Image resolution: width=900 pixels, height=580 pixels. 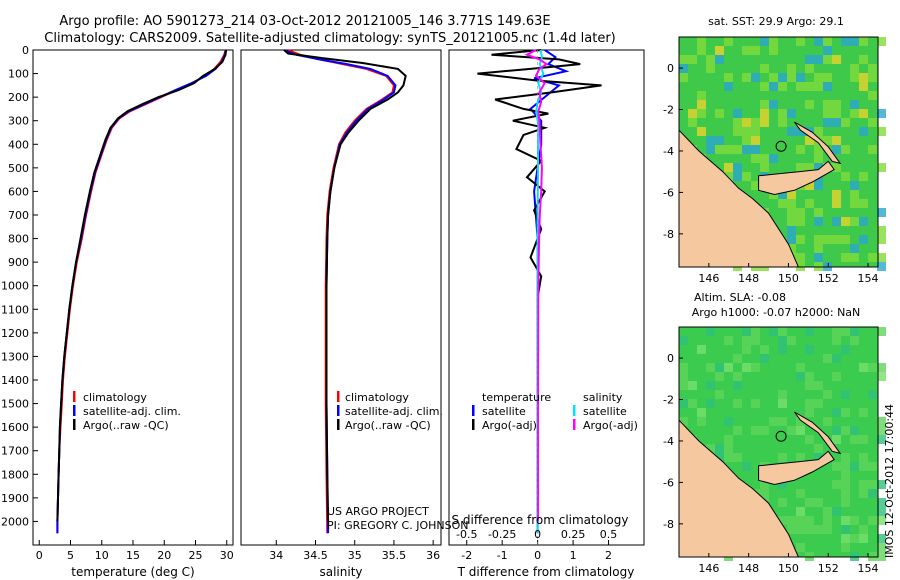 I want to click on map-y-tick-label: -8, so click(x=668, y=234).